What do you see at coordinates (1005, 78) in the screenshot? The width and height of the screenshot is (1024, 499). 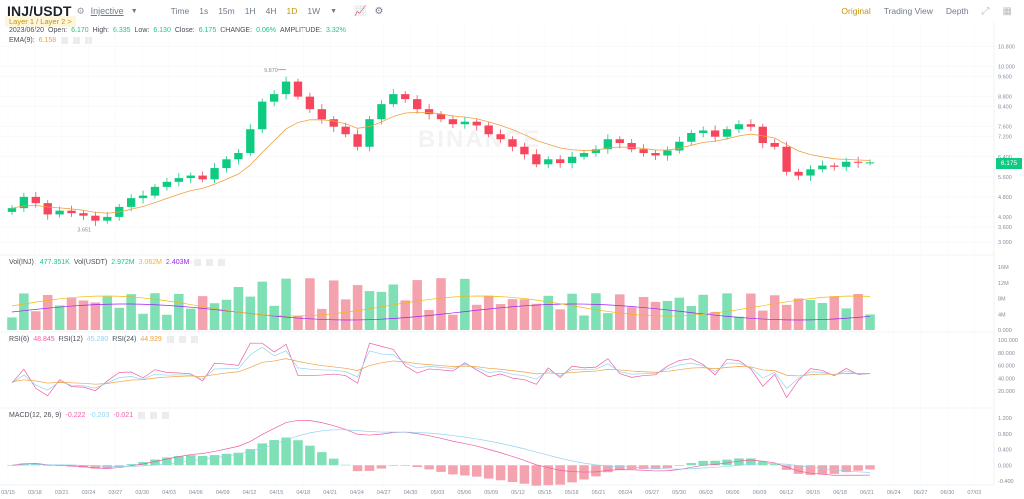 I see `price-axis-label: 9.600` at bounding box center [1005, 78].